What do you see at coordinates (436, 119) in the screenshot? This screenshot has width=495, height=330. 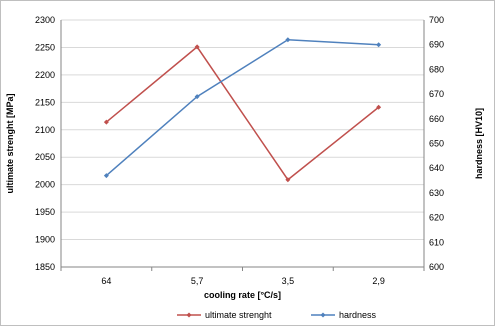 I see `right-tick-label: 660` at bounding box center [436, 119].